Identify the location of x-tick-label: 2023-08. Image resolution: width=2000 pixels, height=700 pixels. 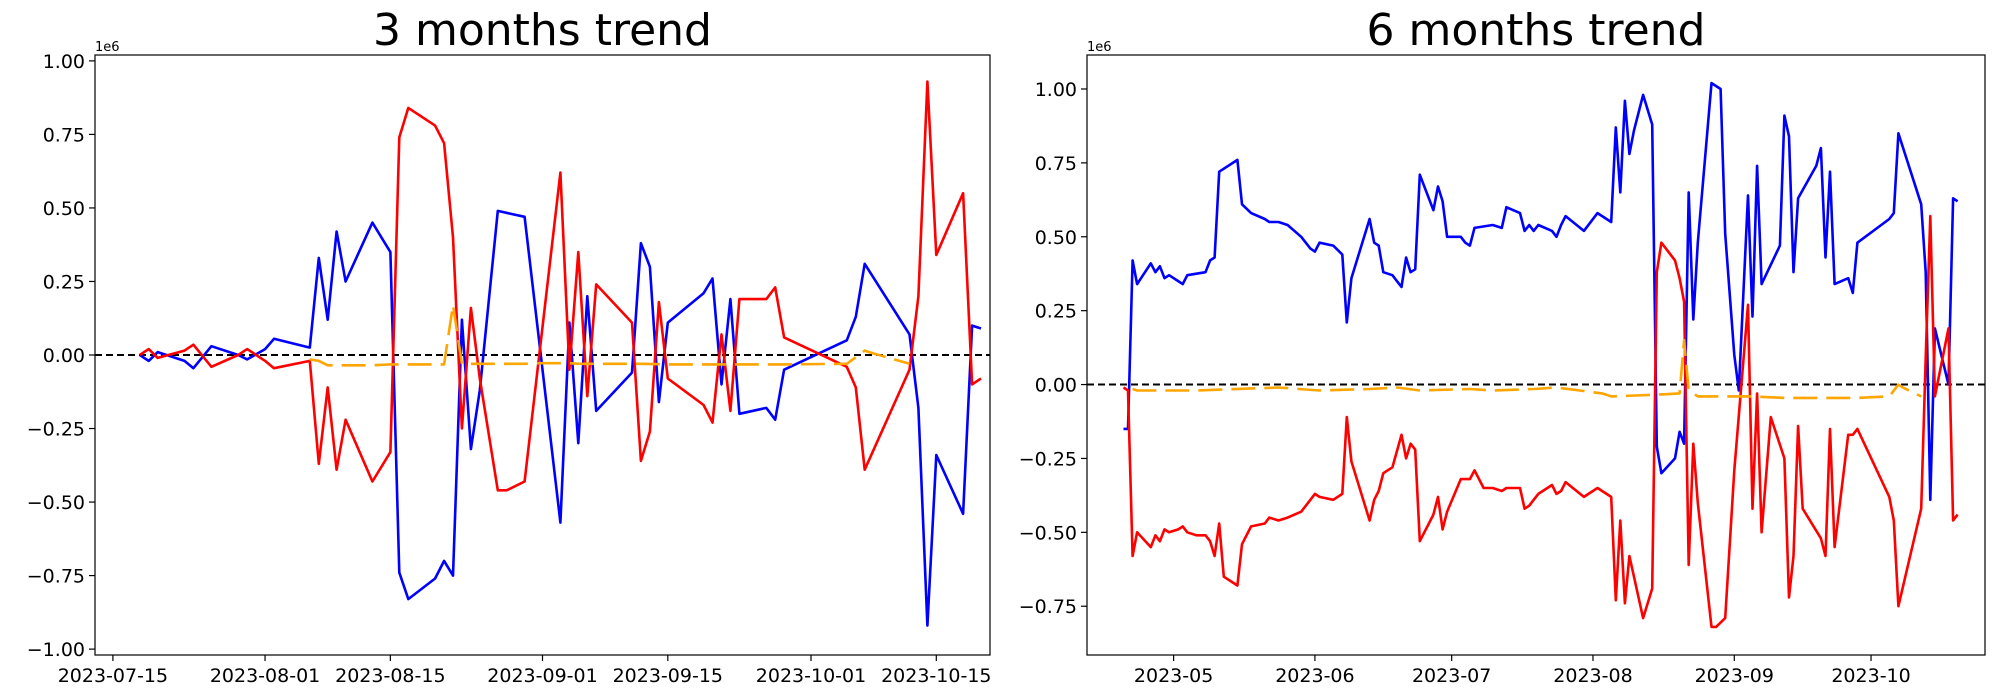
(1592, 676).